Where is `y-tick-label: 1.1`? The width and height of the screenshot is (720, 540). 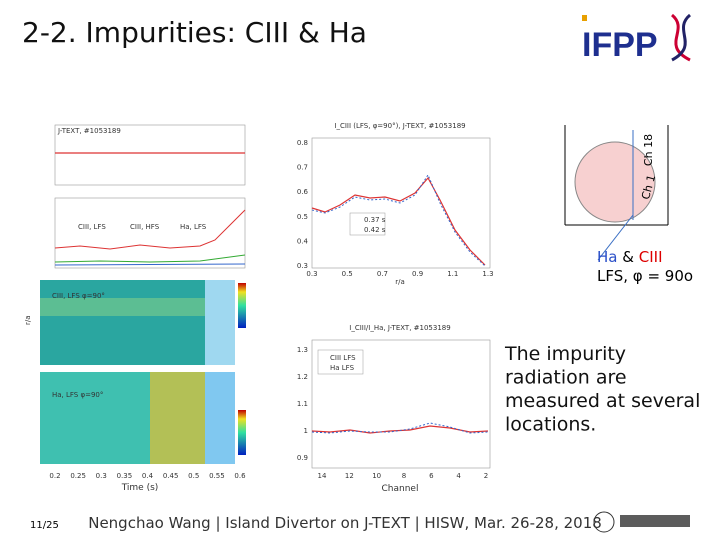
y-tick-label: 1.1 is located at coordinates (302, 404).